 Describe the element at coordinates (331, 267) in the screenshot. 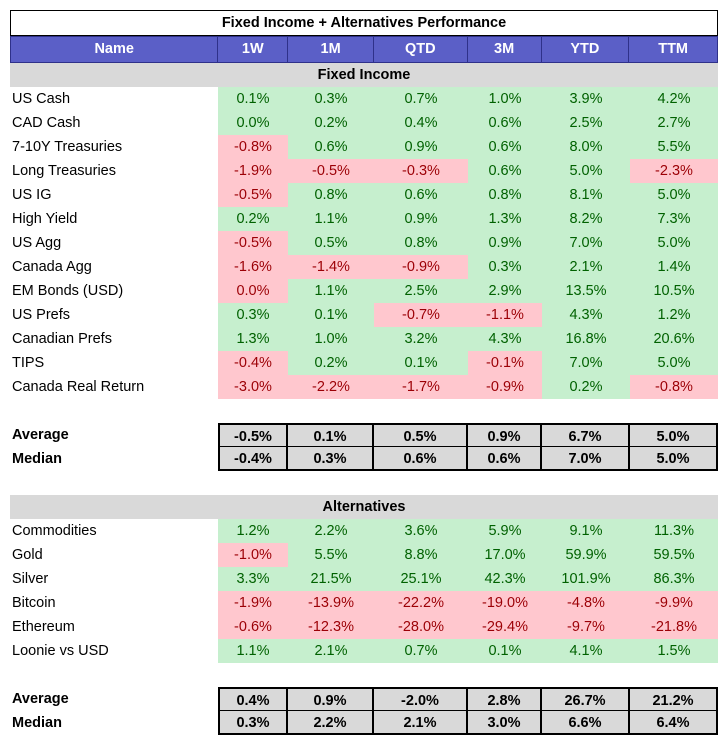

I see `value-cell: -1.4%` at that location.